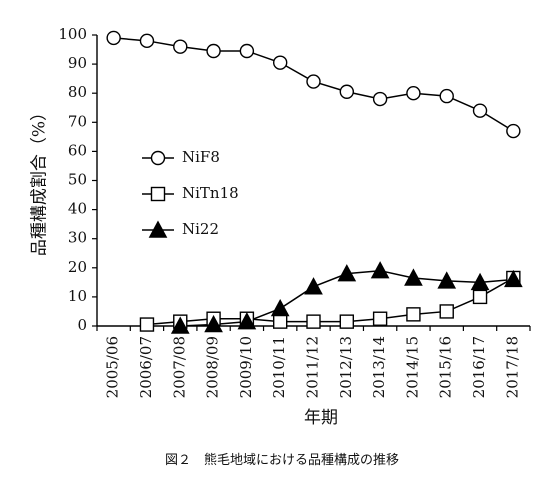 Image resolution: width=552 pixels, height=481 pixels. I want to click on x-tick-label: 2009/10, so click(246, 367).